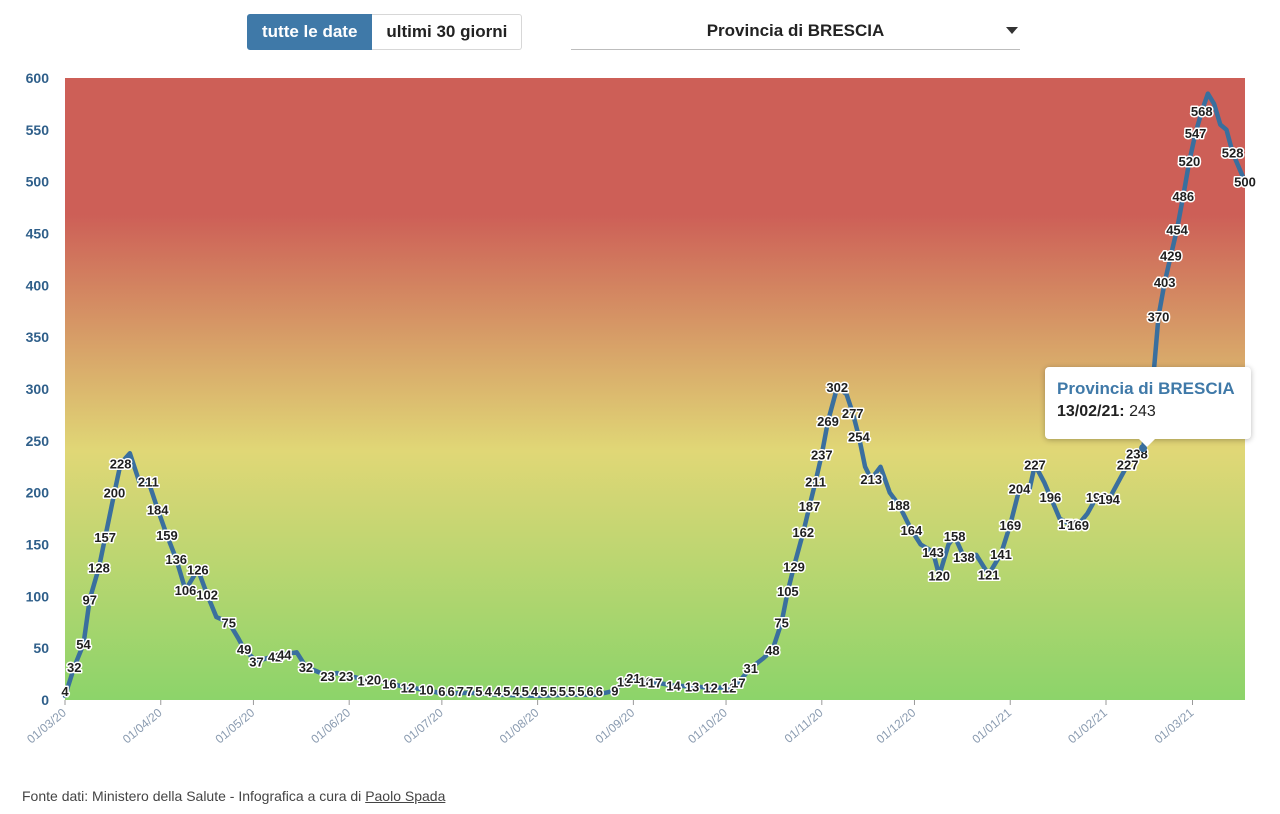 The width and height of the screenshot is (1280, 814). What do you see at coordinates (1183, 196) in the screenshot?
I see `data-label: 486` at bounding box center [1183, 196].